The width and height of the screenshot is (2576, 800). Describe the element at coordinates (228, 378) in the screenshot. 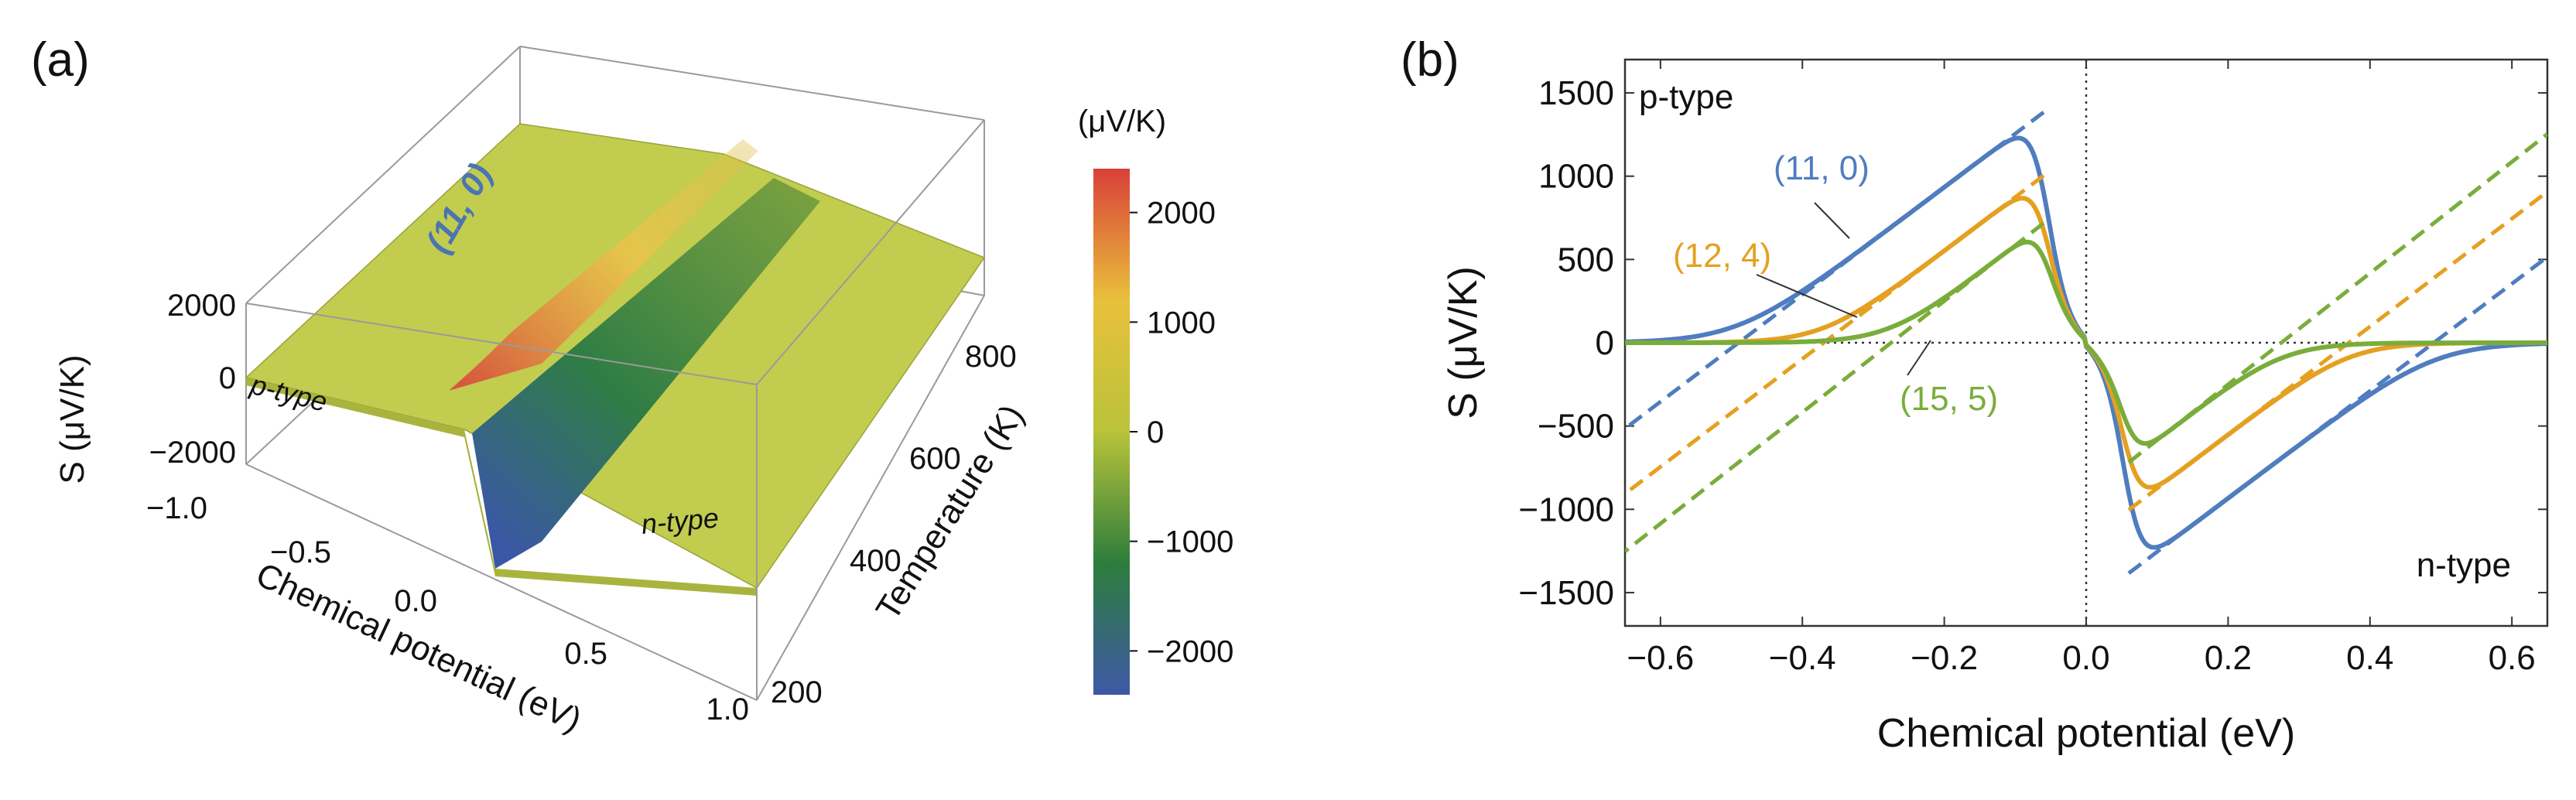

I see `z-tick-label: 0` at that location.